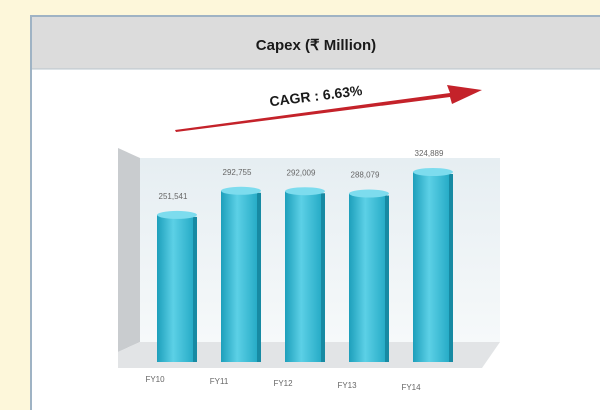 The height and width of the screenshot is (410, 600). I want to click on x-tick-label: FY13, so click(347, 385).